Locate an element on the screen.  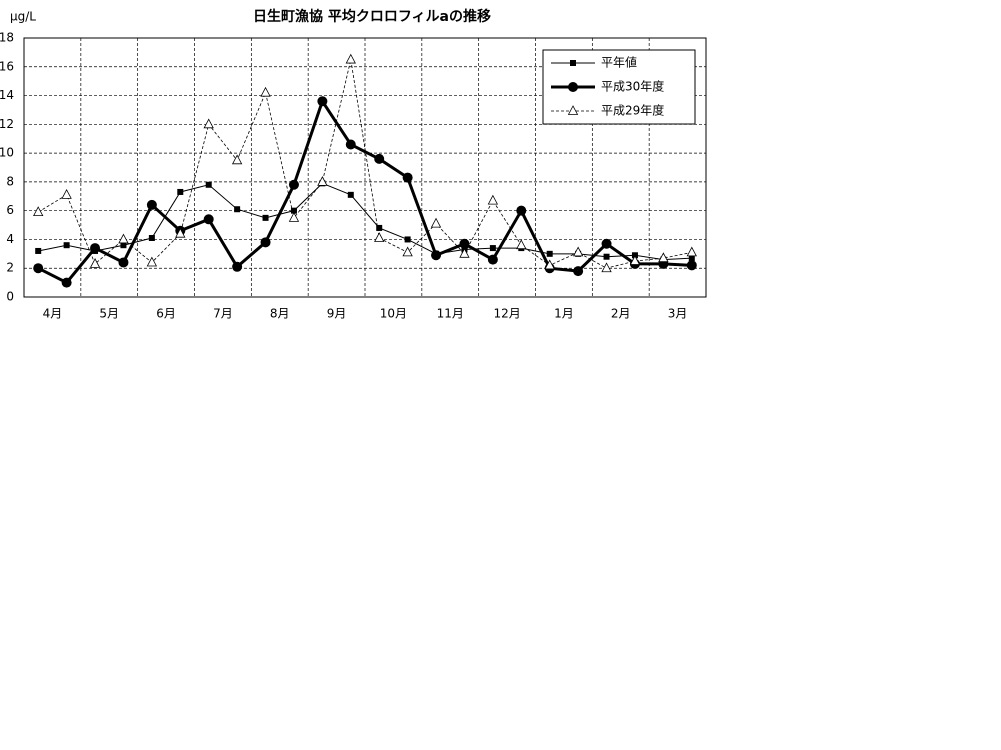
y-tick-label: 16 is located at coordinates (7, 66).